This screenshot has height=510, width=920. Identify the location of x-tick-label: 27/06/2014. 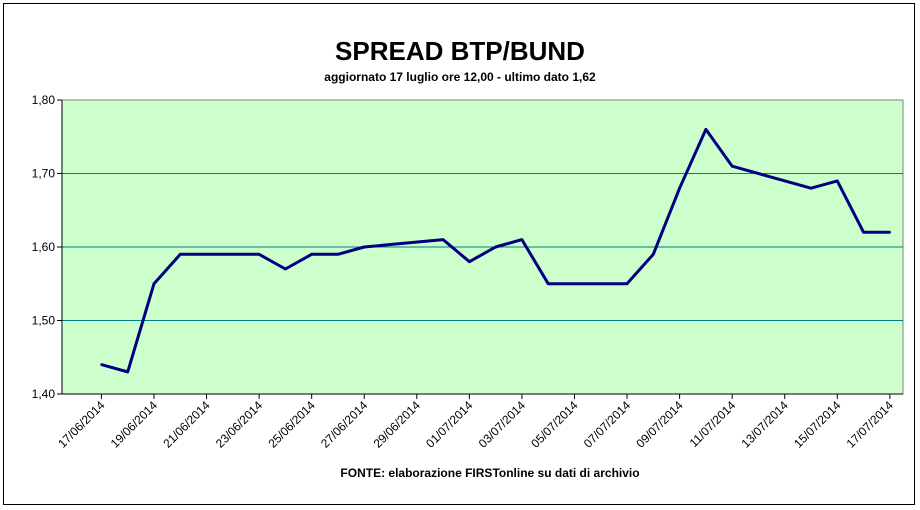
(344, 424).